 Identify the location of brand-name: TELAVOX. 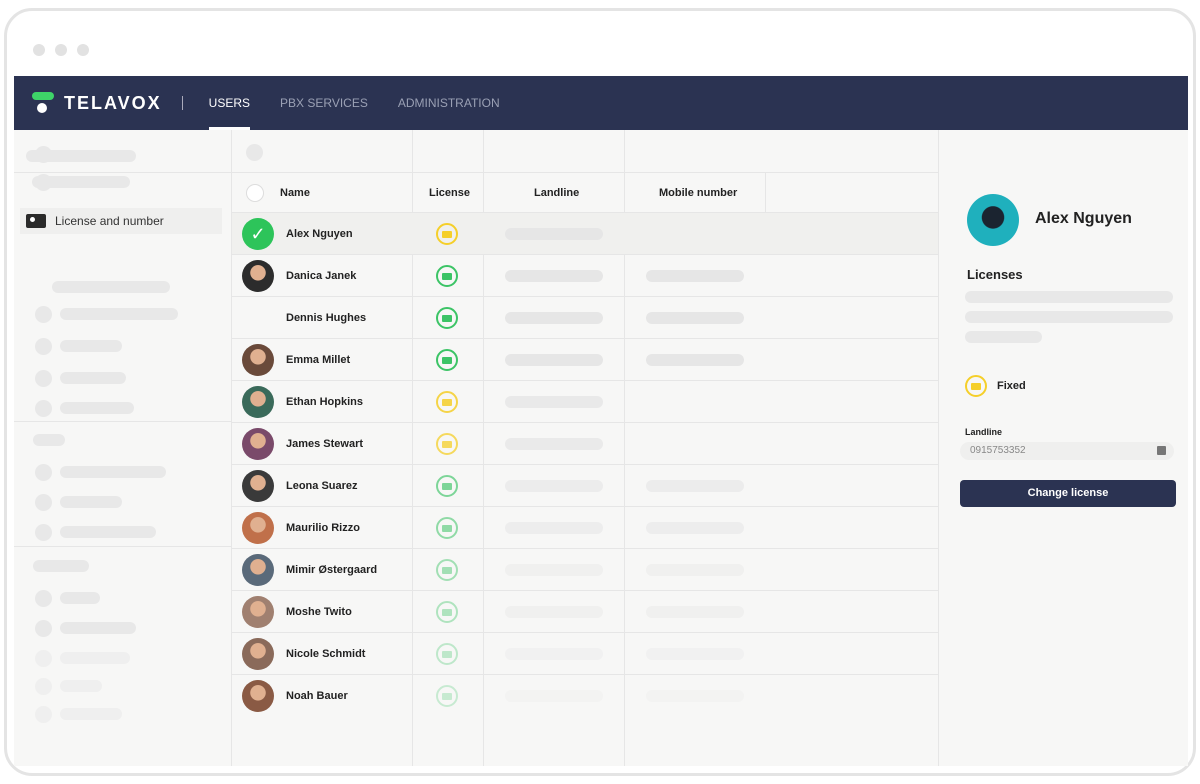
(113, 102).